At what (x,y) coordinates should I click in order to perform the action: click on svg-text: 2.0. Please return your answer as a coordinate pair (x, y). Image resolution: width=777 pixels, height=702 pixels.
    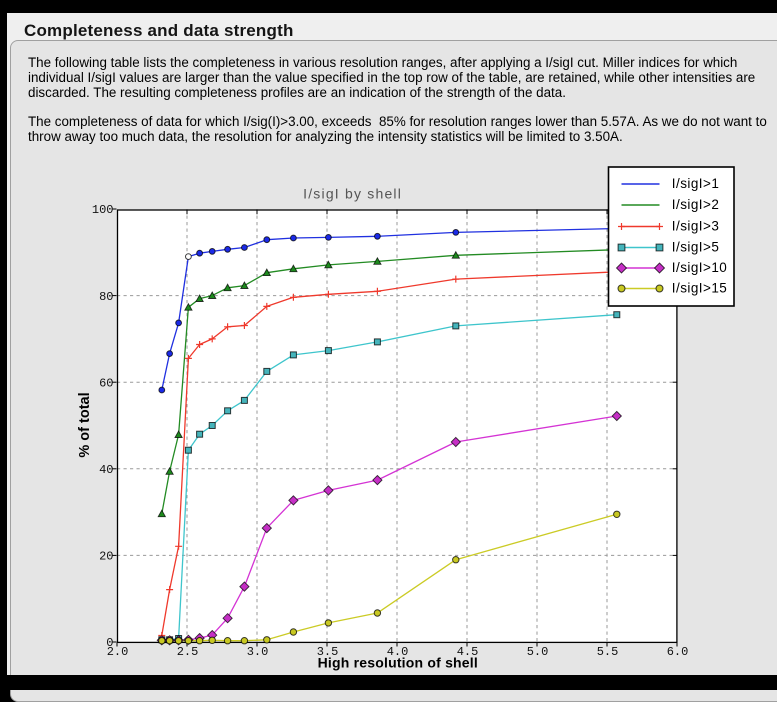
    Looking at the image, I should click on (118, 652).